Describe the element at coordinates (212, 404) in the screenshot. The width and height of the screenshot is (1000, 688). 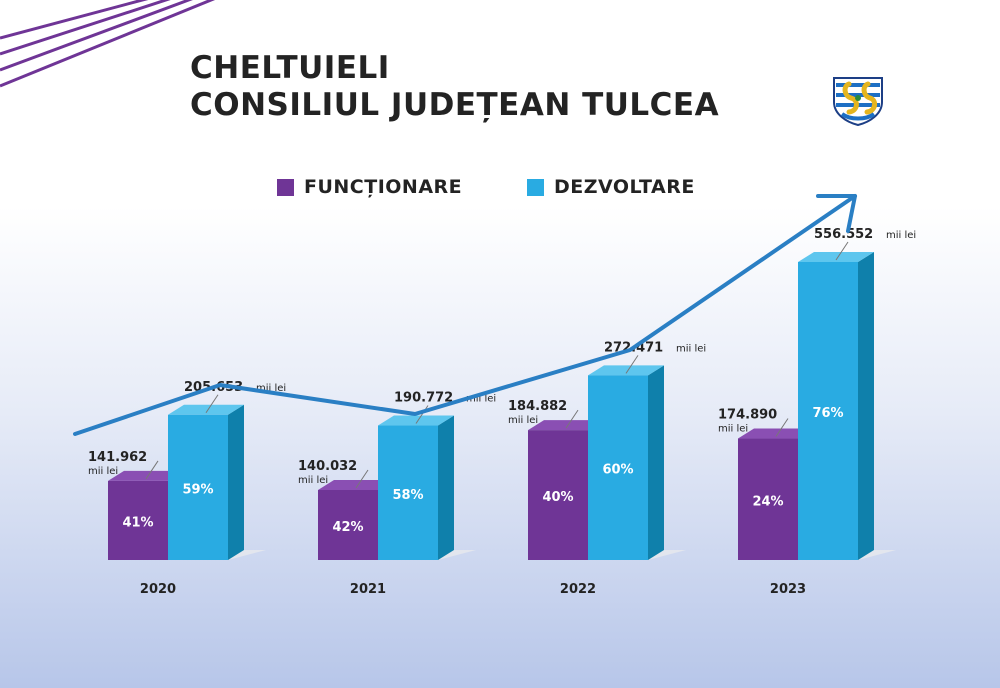
I see `leader-line-dezvoltare-2020` at that location.